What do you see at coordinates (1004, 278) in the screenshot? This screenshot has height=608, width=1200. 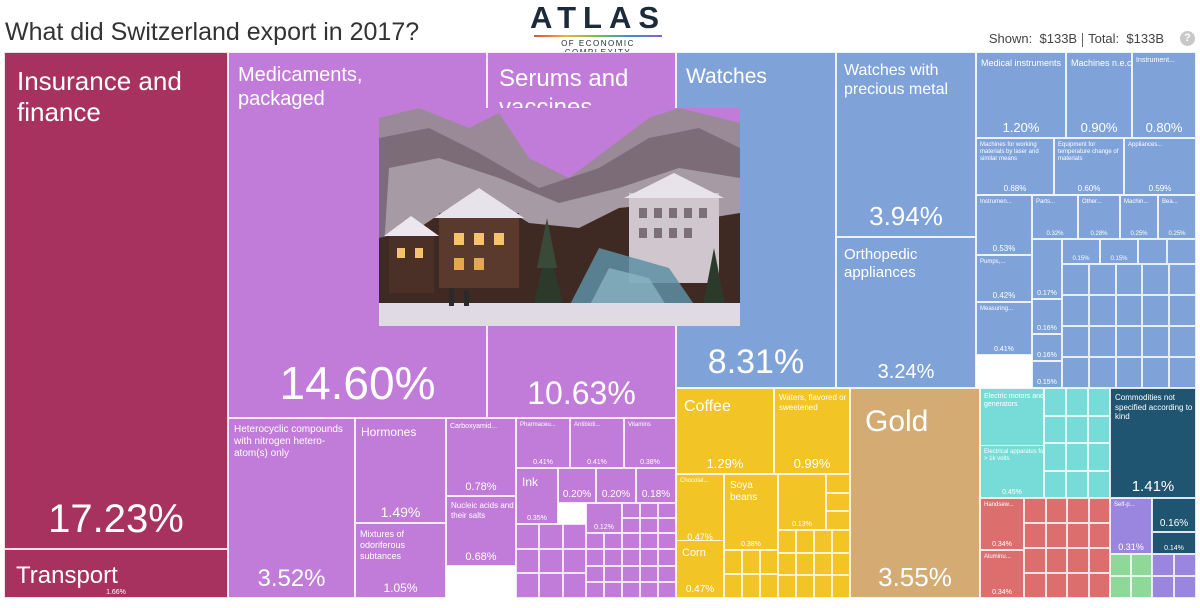 I see `treemap-tile: Pumps,... 0.42%` at bounding box center [1004, 278].